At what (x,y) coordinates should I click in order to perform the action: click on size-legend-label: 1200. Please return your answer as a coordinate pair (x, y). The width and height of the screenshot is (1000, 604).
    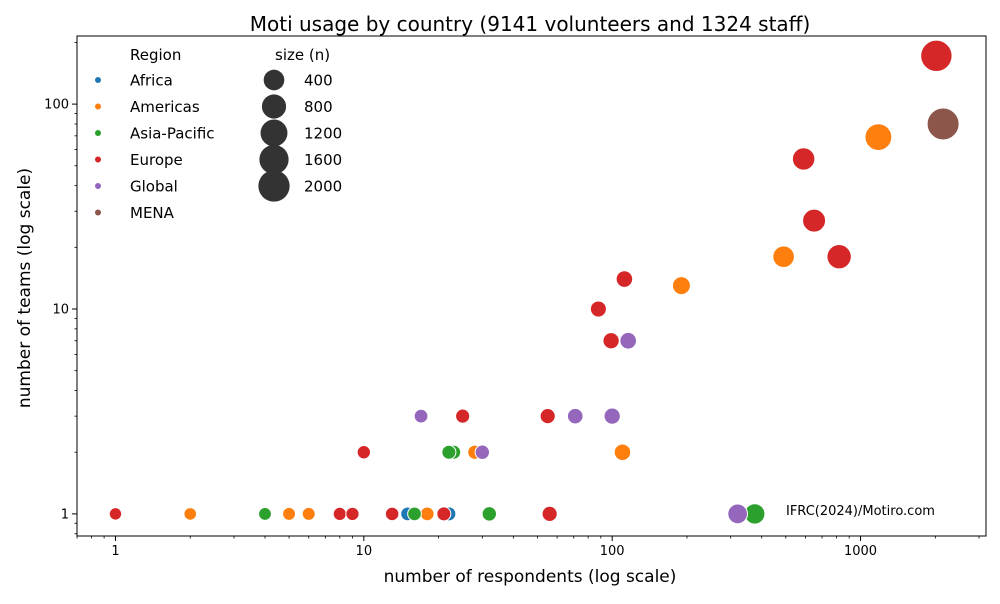
    Looking at the image, I should click on (323, 134).